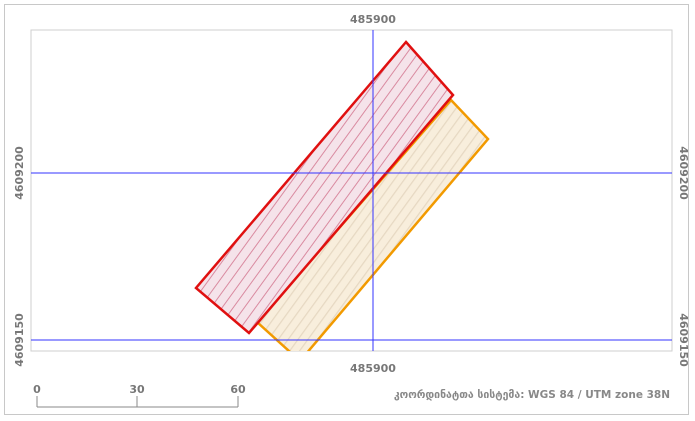 Image resolution: width=695 pixels, height=421 pixels. What do you see at coordinates (683, 173) in the screenshot?
I see `northing-label-upper-right: 4609200` at bounding box center [683, 173].